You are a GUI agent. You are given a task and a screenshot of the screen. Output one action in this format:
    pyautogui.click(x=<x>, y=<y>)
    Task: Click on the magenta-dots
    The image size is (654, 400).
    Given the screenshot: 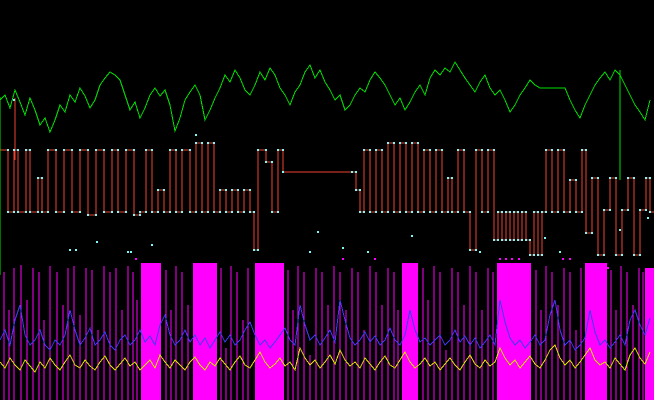 What is the action you would take?
    pyautogui.click(x=372, y=263)
    